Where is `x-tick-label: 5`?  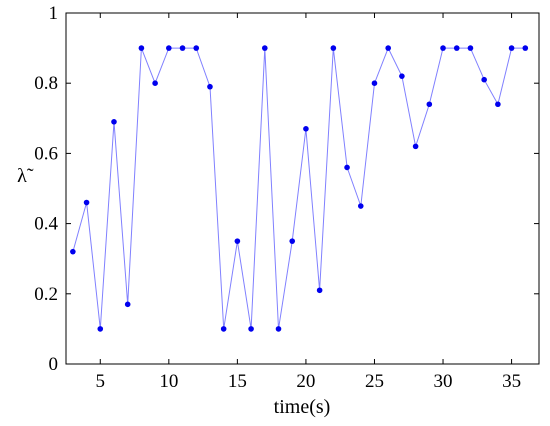 x-tick-label: 5 is located at coordinates (101, 381).